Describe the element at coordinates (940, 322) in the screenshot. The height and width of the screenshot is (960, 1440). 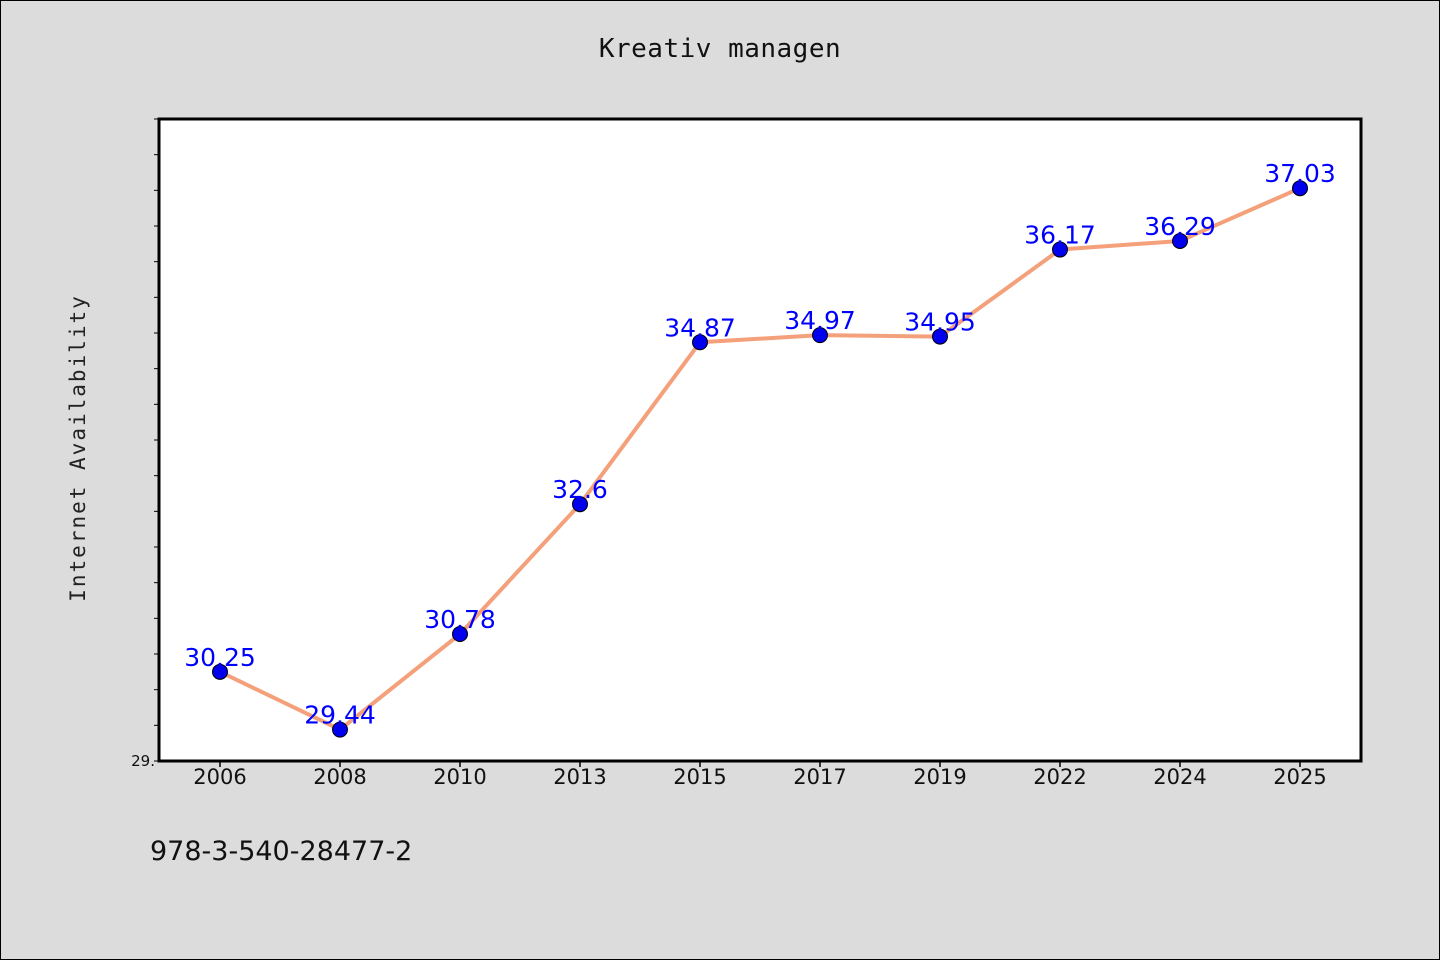
I see `data-label: 34.95` at that location.